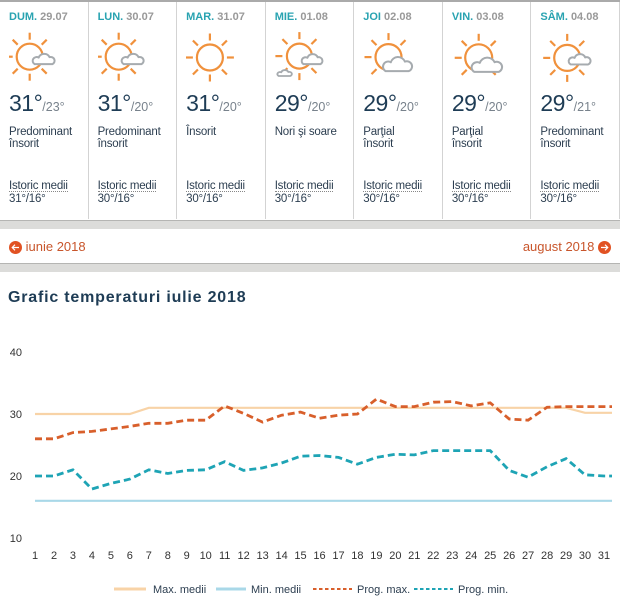 The height and width of the screenshot is (614, 620). Describe the element at coordinates (35, 556) in the screenshot. I see `svg-text: 1` at that location.